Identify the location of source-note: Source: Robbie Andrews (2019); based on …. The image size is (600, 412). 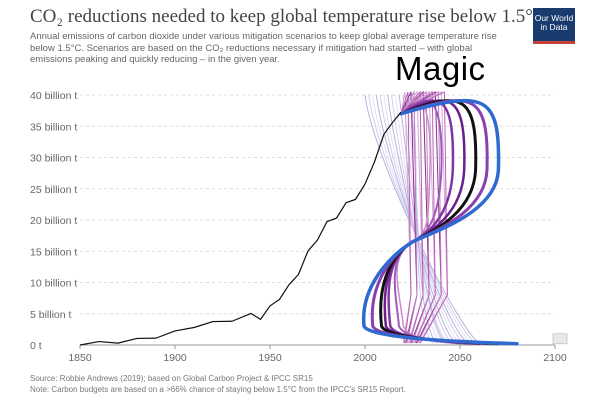
(171, 378).